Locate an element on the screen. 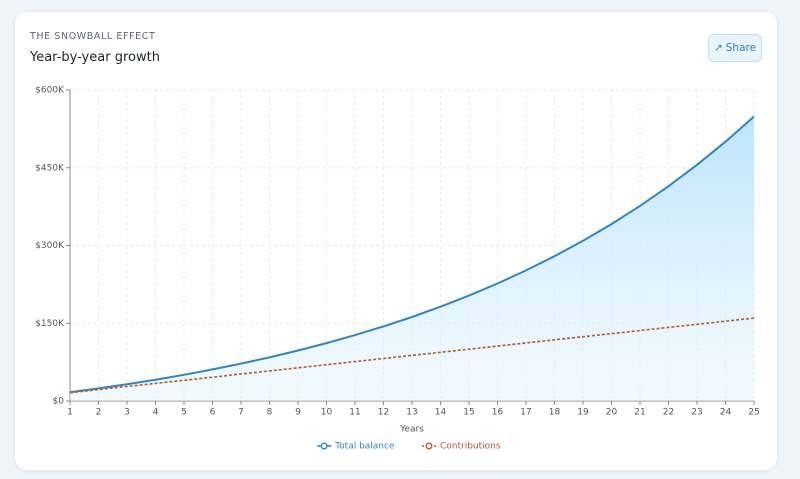 This screenshot has width=800, height=479. x-tick-label: 10 is located at coordinates (327, 413).